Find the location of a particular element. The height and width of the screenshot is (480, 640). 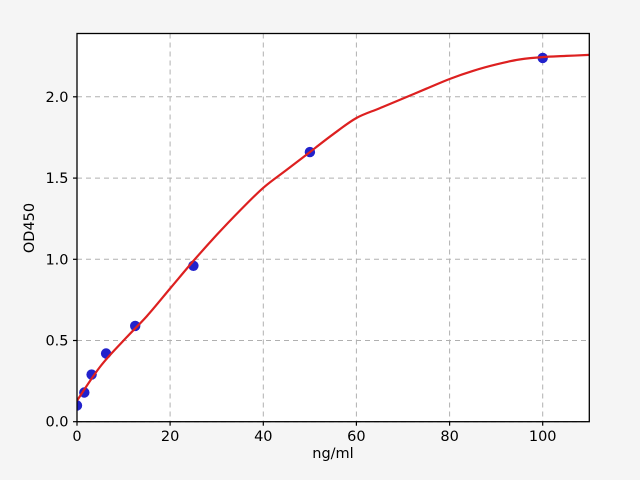

y-tick-label: 0.0 is located at coordinates (56, 423).